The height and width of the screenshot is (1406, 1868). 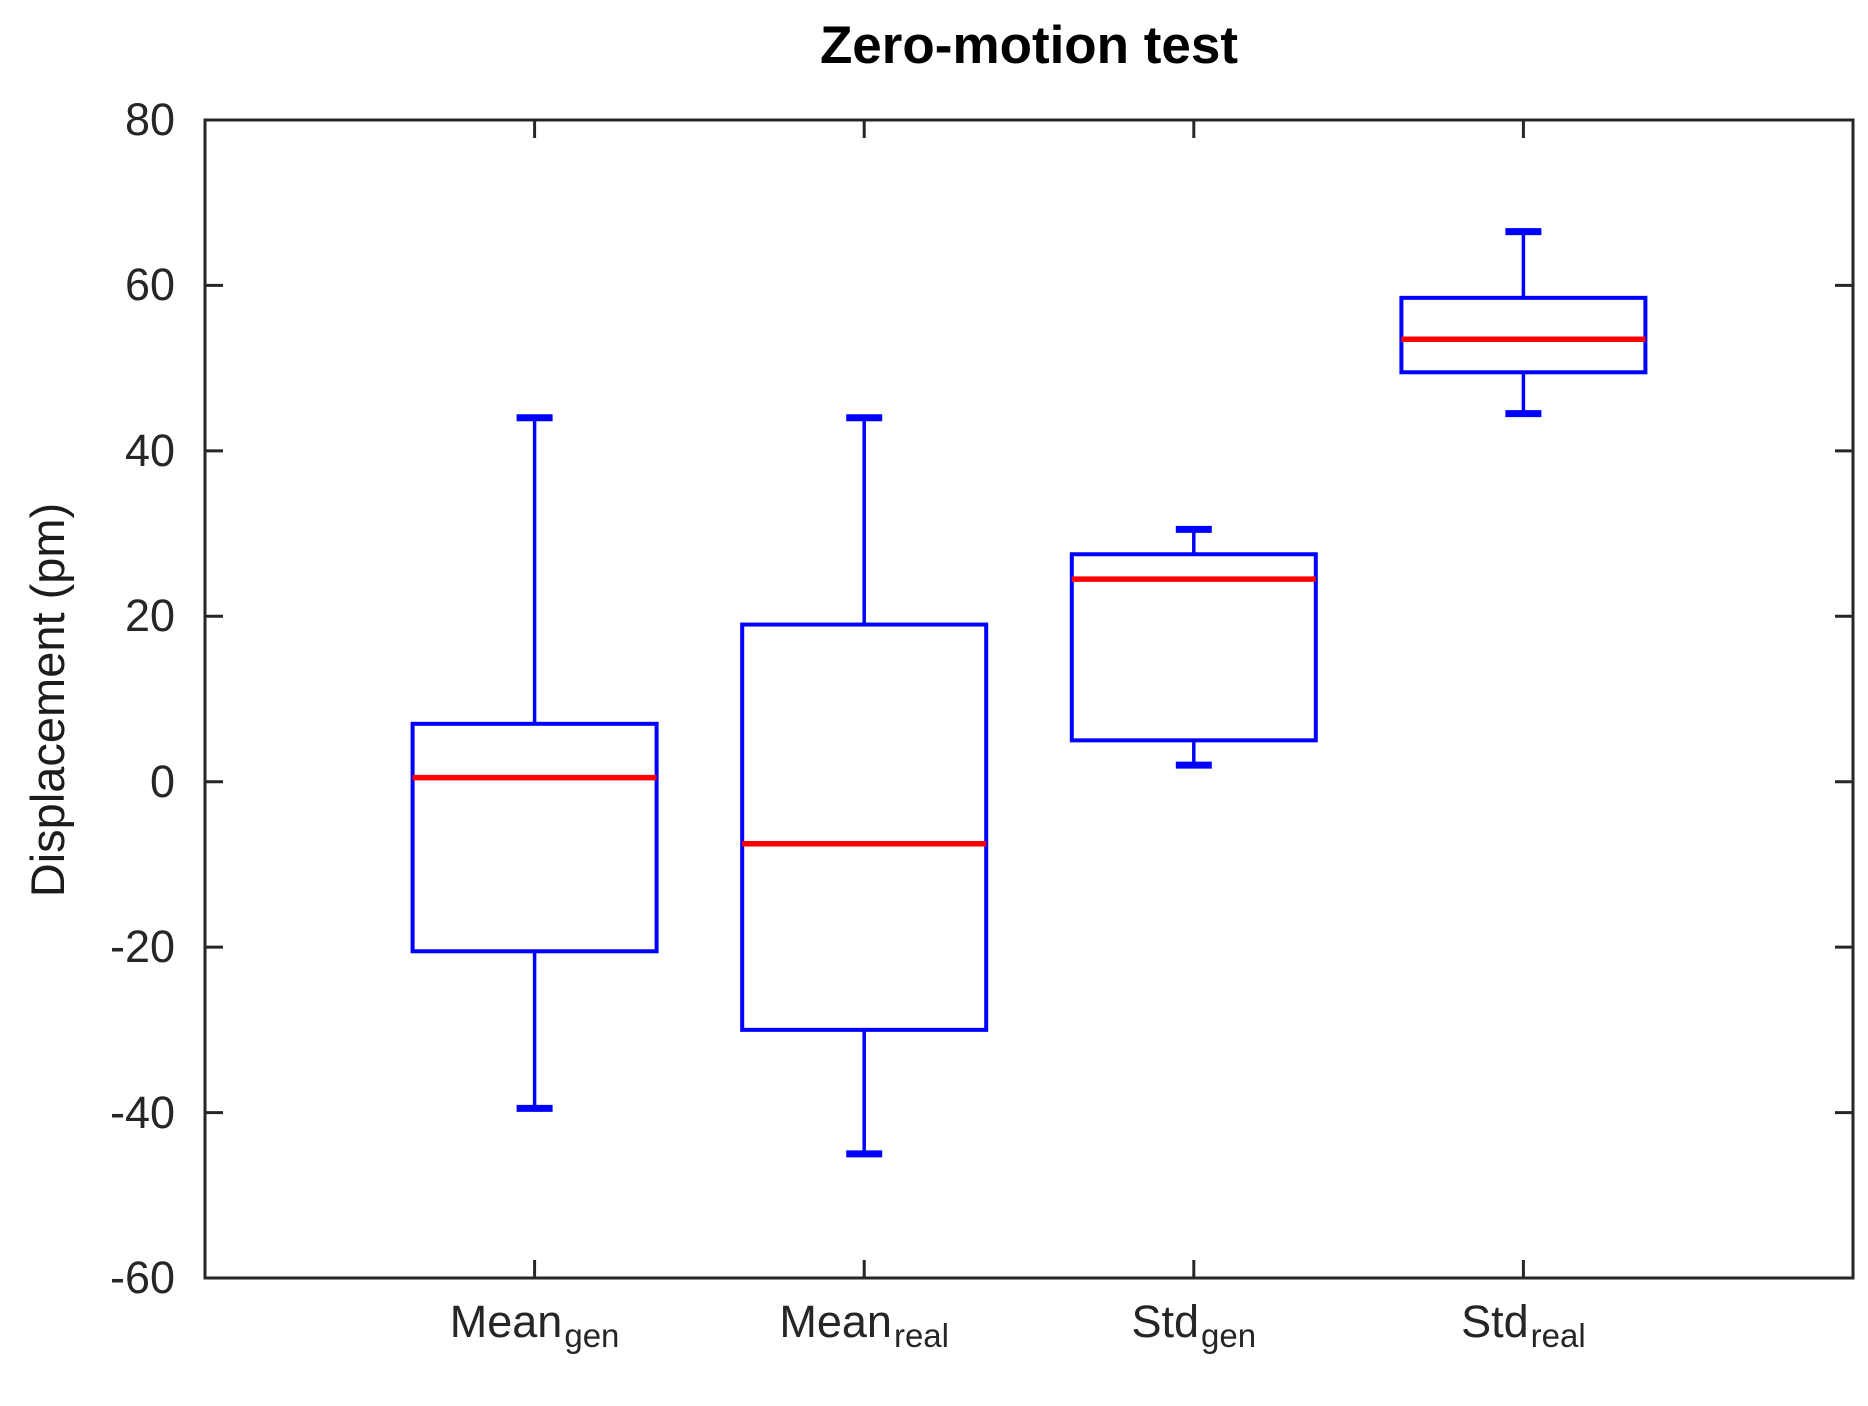 I want to click on box-mean-gen, so click(x=534, y=763).